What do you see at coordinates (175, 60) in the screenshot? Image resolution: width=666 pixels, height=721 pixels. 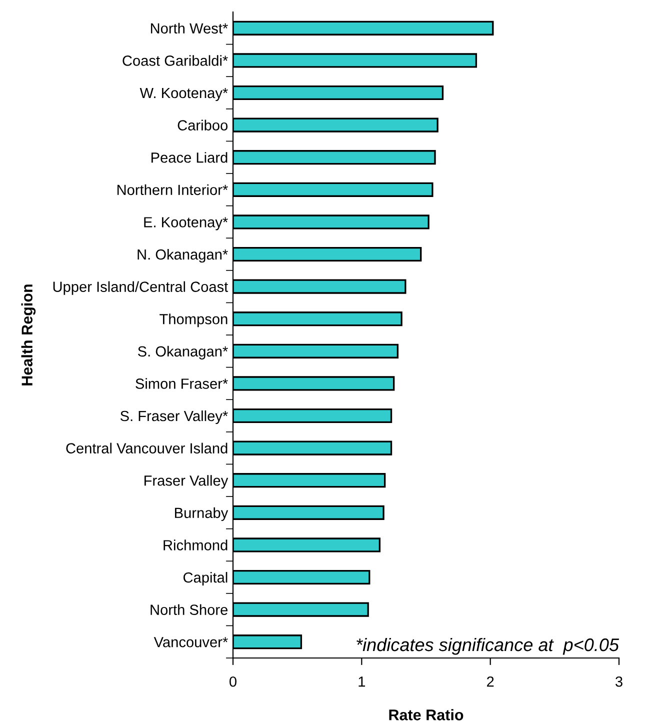 I see `y-tick-label: Coast Garibaldi*` at bounding box center [175, 60].